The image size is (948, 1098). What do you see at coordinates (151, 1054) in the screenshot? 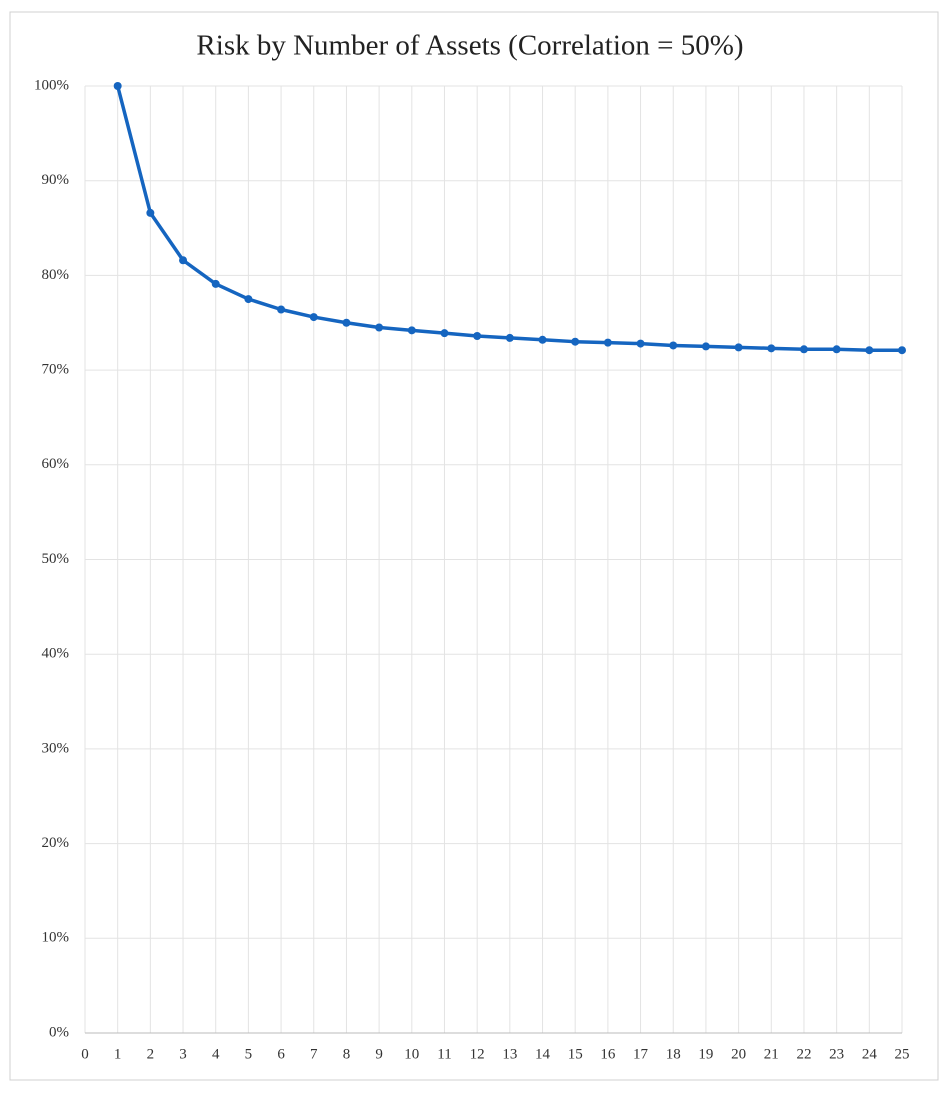
I see `x-tick-label: 2` at bounding box center [151, 1054].